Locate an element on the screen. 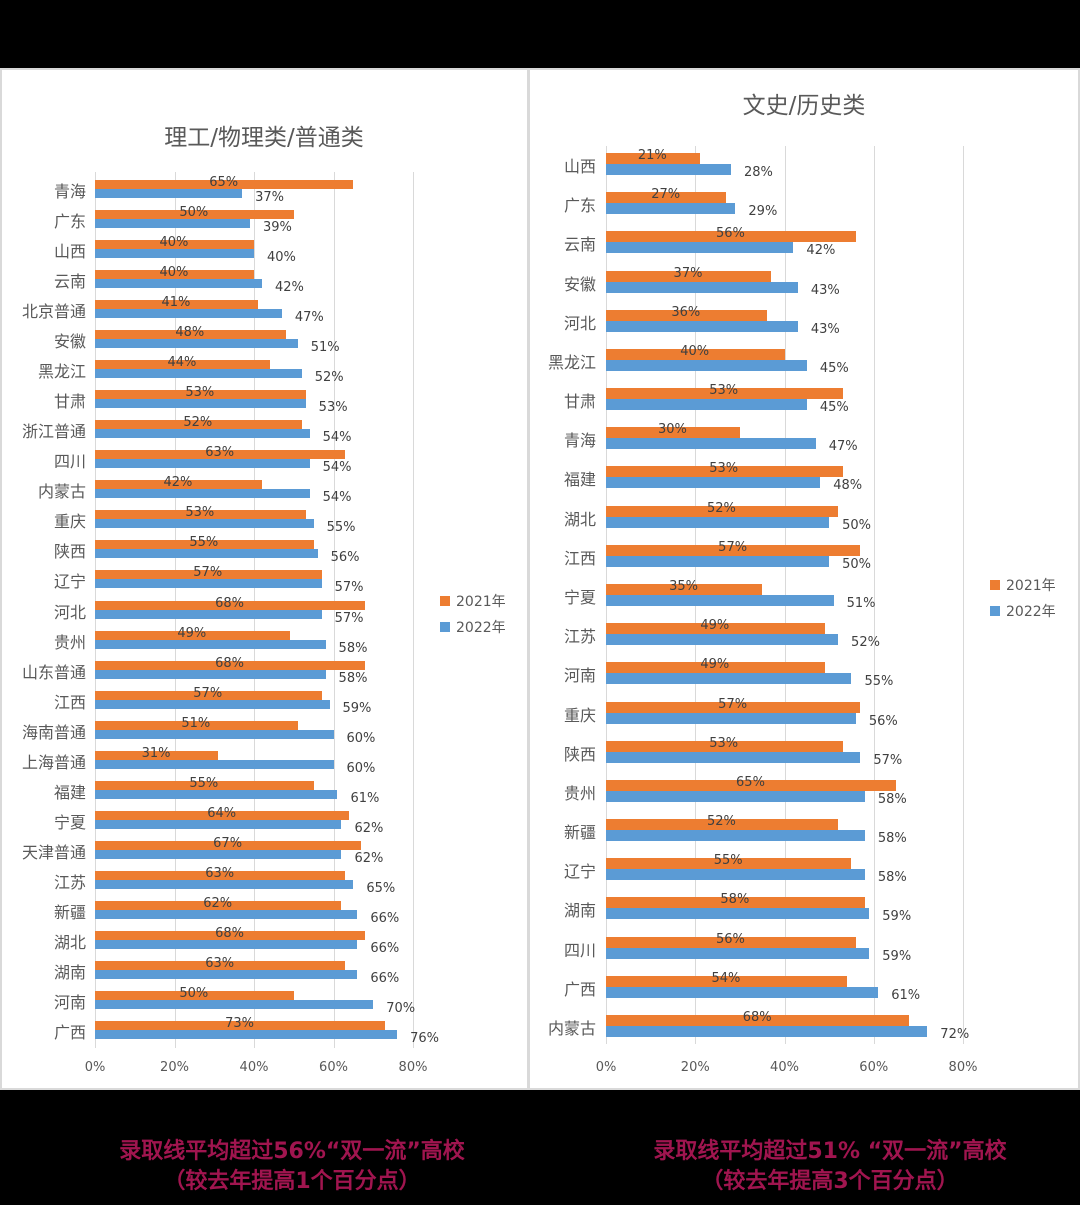 The width and height of the screenshot is (1080, 1205). data-label-2021: 35% is located at coordinates (683, 586).